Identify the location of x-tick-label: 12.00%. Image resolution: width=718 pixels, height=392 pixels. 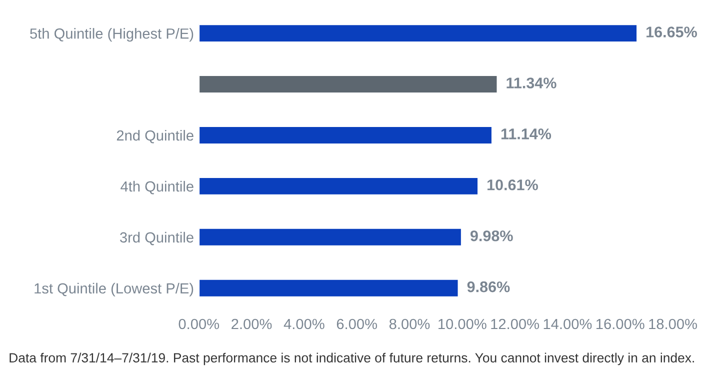
(515, 324).